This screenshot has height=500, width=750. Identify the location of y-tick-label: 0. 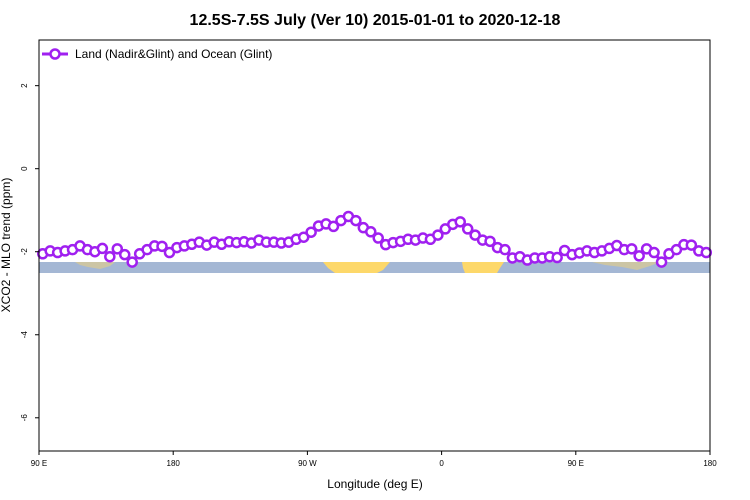
(24, 168).